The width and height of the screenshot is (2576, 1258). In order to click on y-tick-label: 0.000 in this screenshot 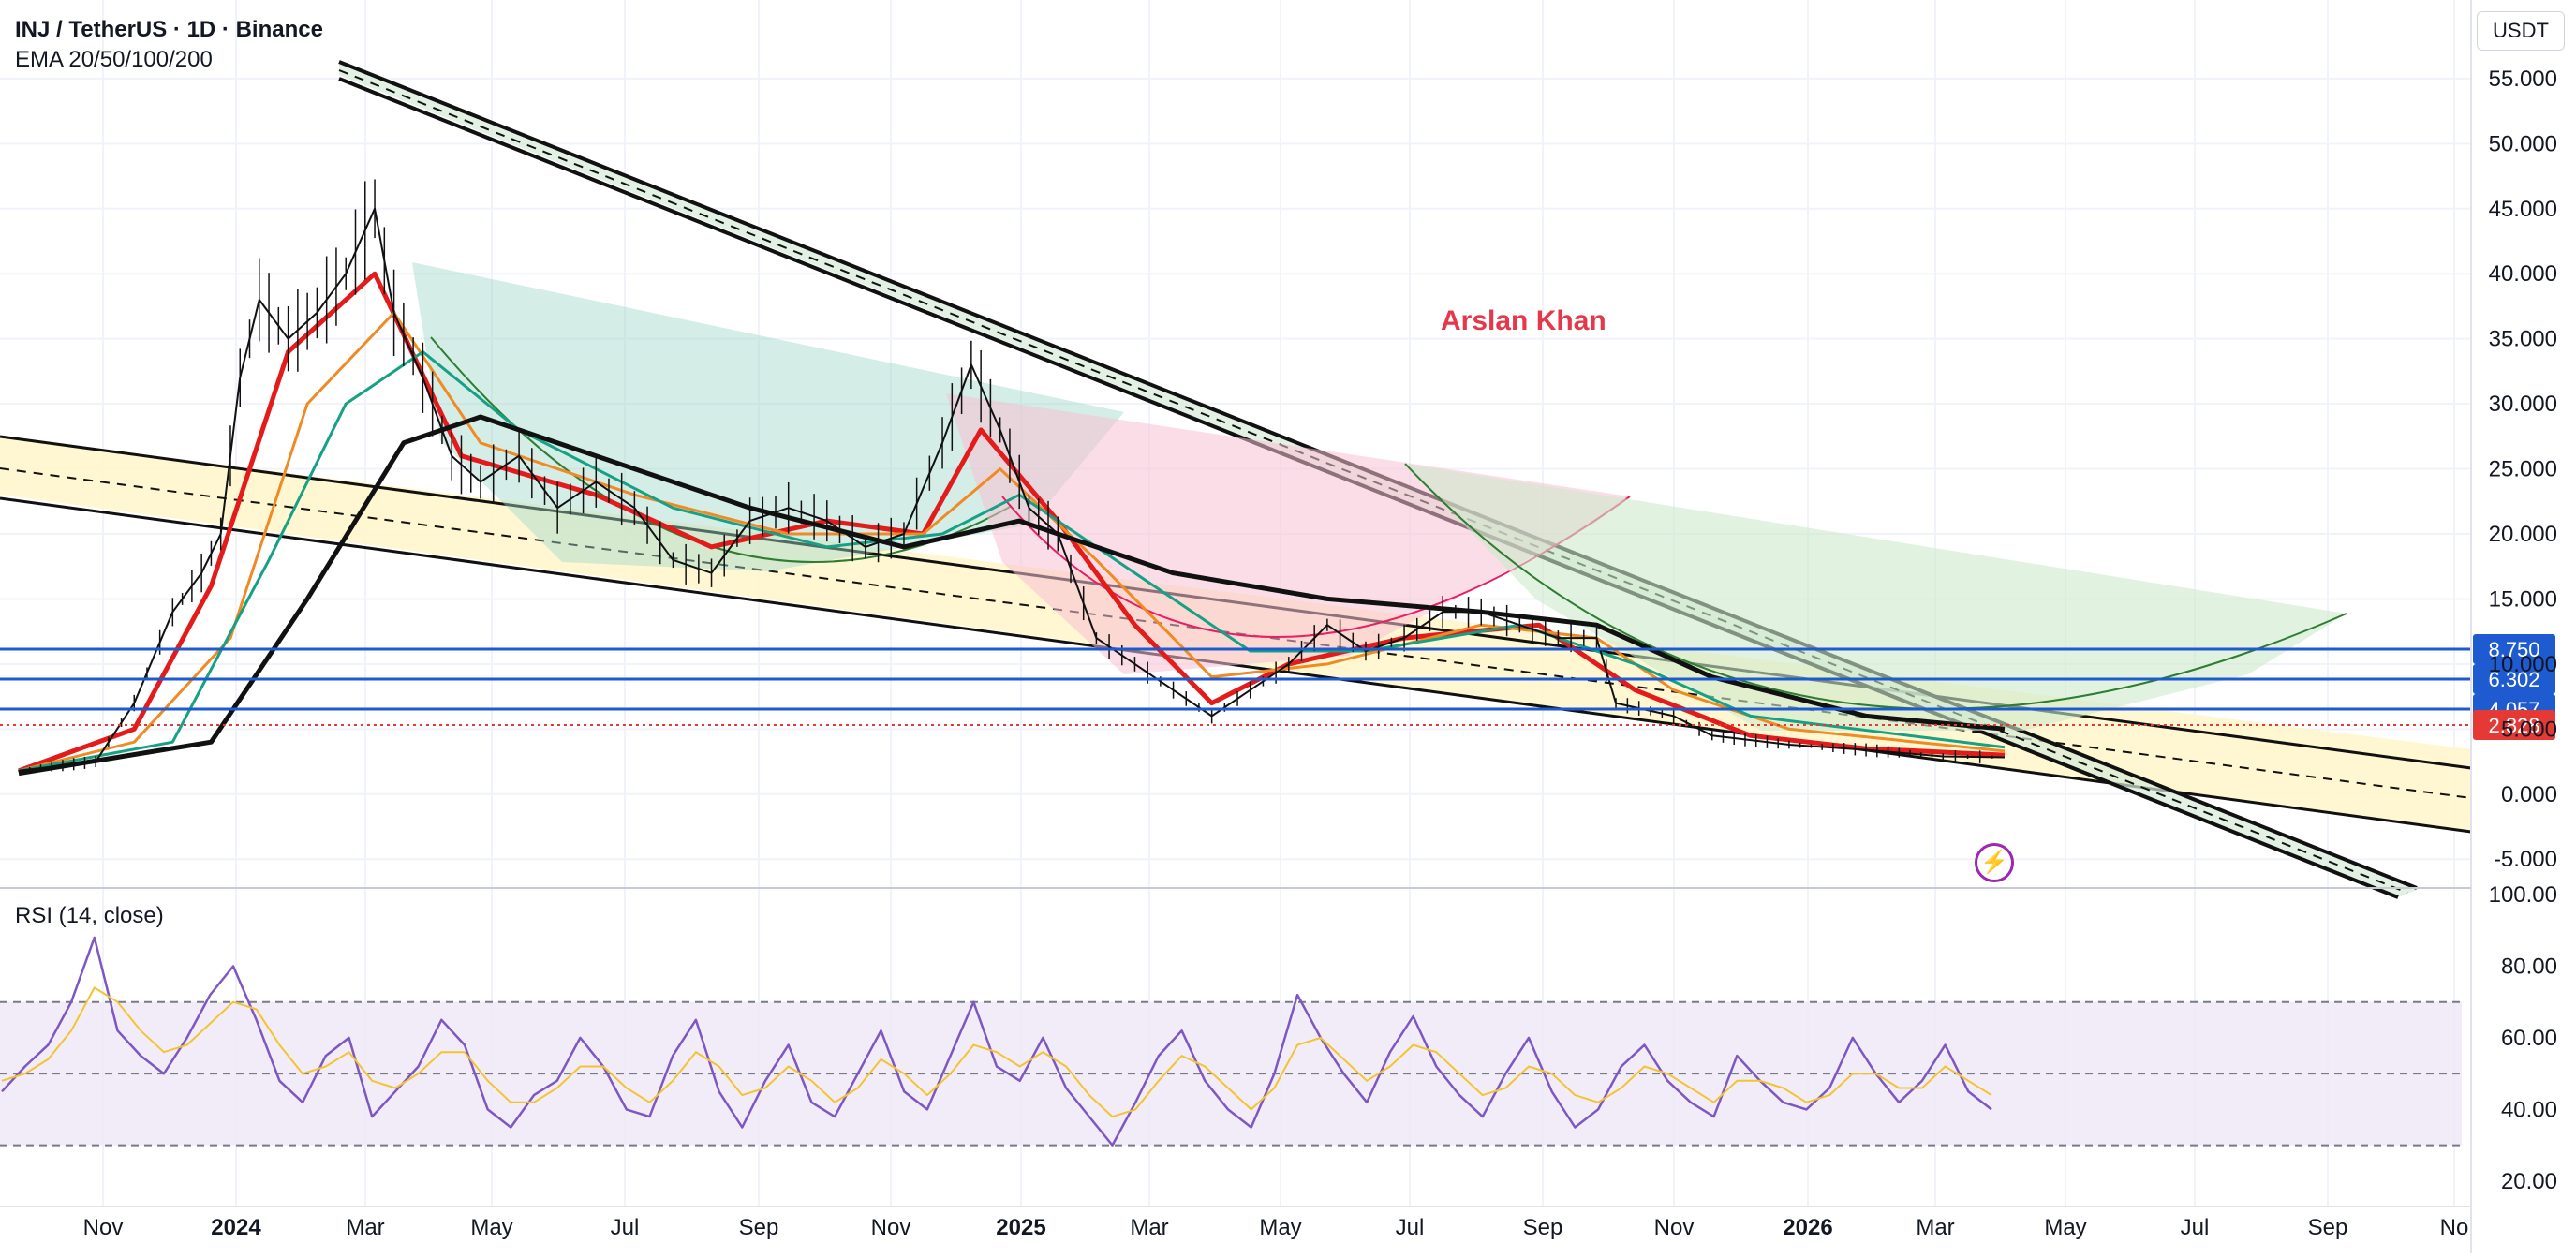, I will do `click(2529, 794)`.